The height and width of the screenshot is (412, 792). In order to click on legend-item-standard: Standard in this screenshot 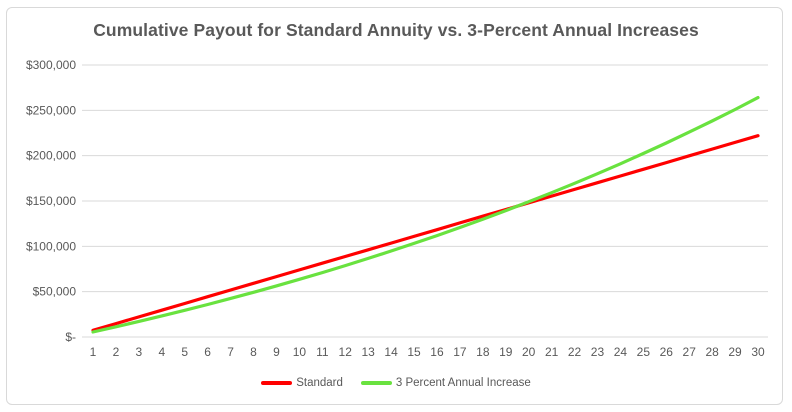, I will do `click(302, 383)`.